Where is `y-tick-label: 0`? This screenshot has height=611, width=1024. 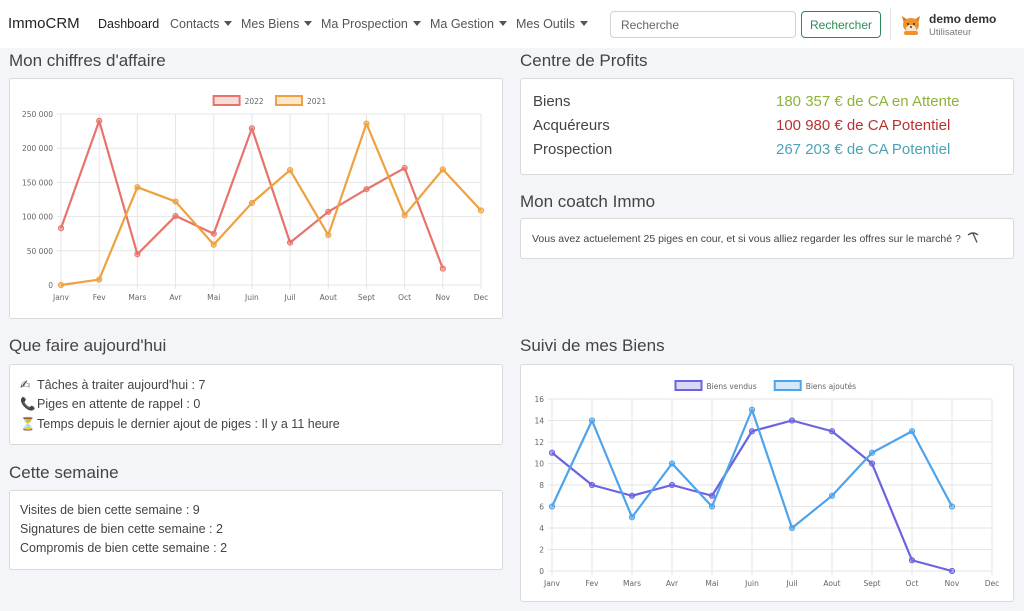 y-tick-label: 0 is located at coordinates (541, 571).